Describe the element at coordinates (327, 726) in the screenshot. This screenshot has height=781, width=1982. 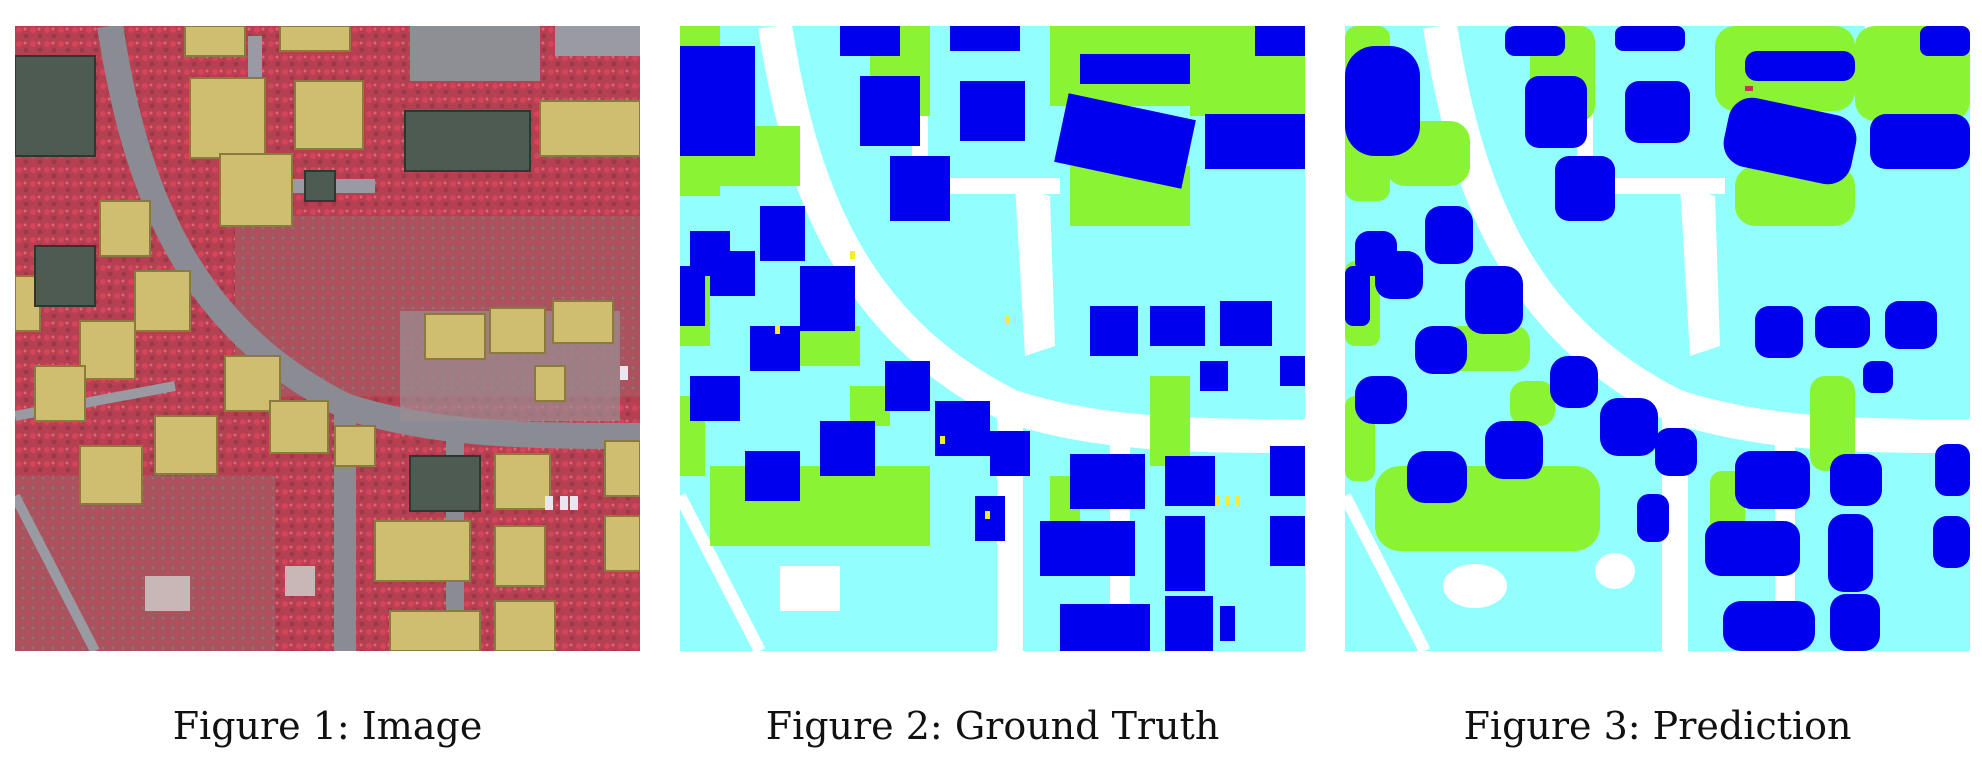
I see `figure-1-caption: Figure 1: Image` at that location.